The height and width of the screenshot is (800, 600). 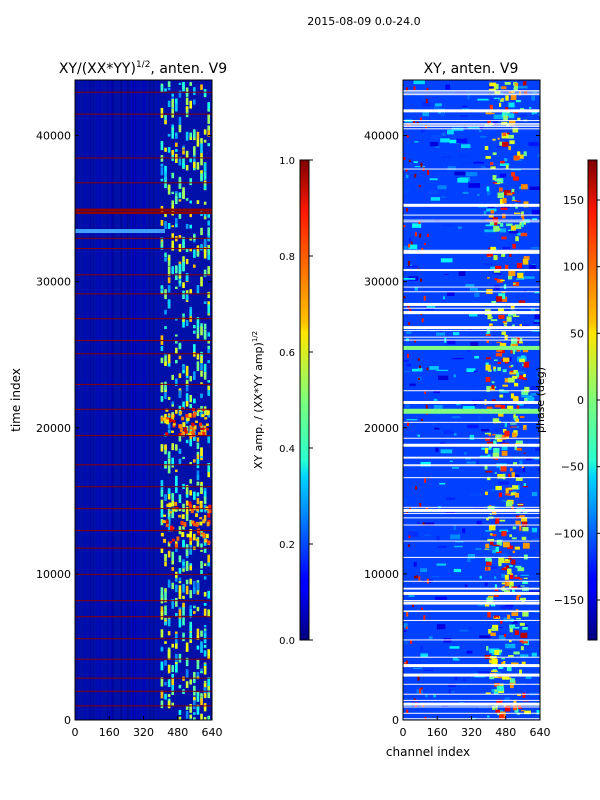 What do you see at coordinates (471, 732) in the screenshot?
I see `right-xtick-label: 320` at bounding box center [471, 732].